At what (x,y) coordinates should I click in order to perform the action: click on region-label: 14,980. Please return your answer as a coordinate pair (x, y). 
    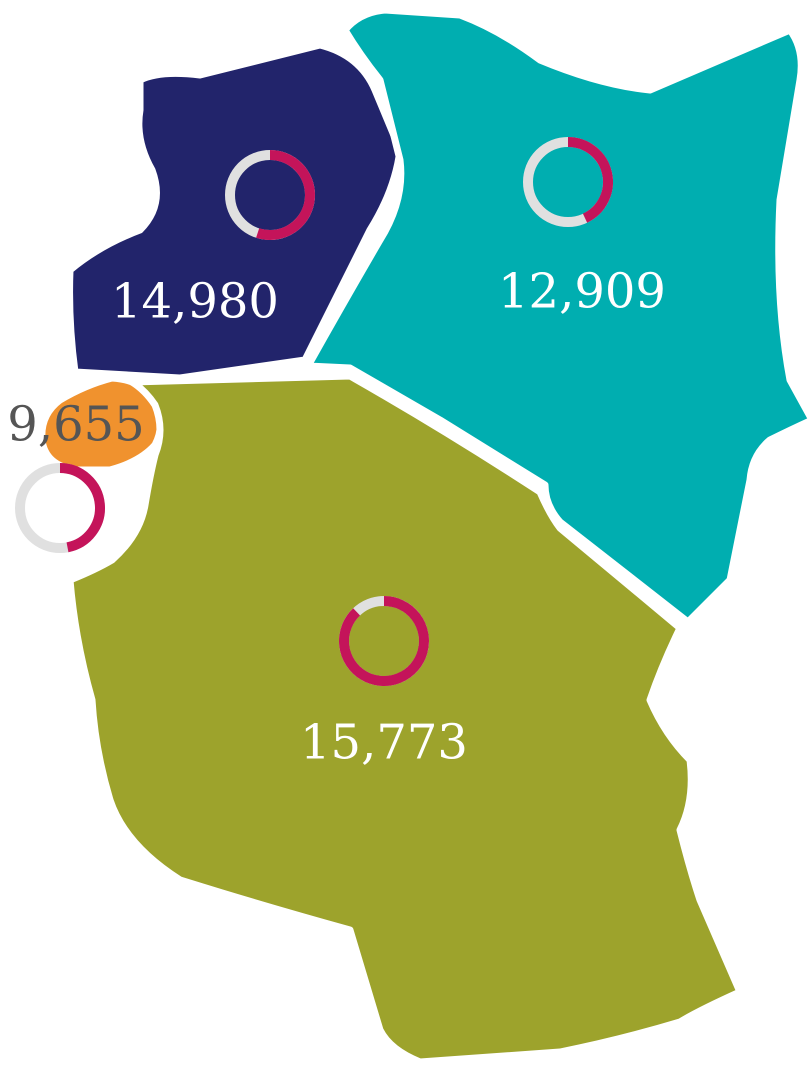
    Looking at the image, I should click on (195, 302).